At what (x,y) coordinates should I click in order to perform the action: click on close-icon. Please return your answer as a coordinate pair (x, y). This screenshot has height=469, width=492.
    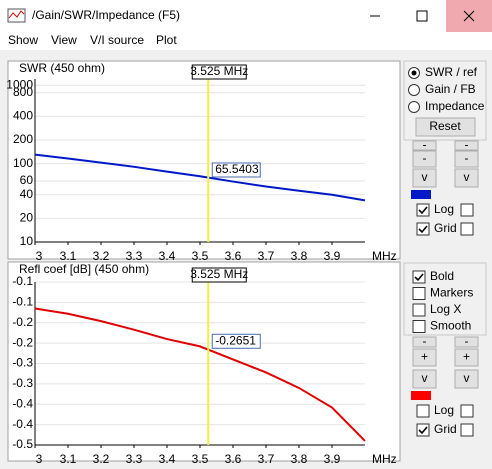
    Looking at the image, I should click on (469, 16).